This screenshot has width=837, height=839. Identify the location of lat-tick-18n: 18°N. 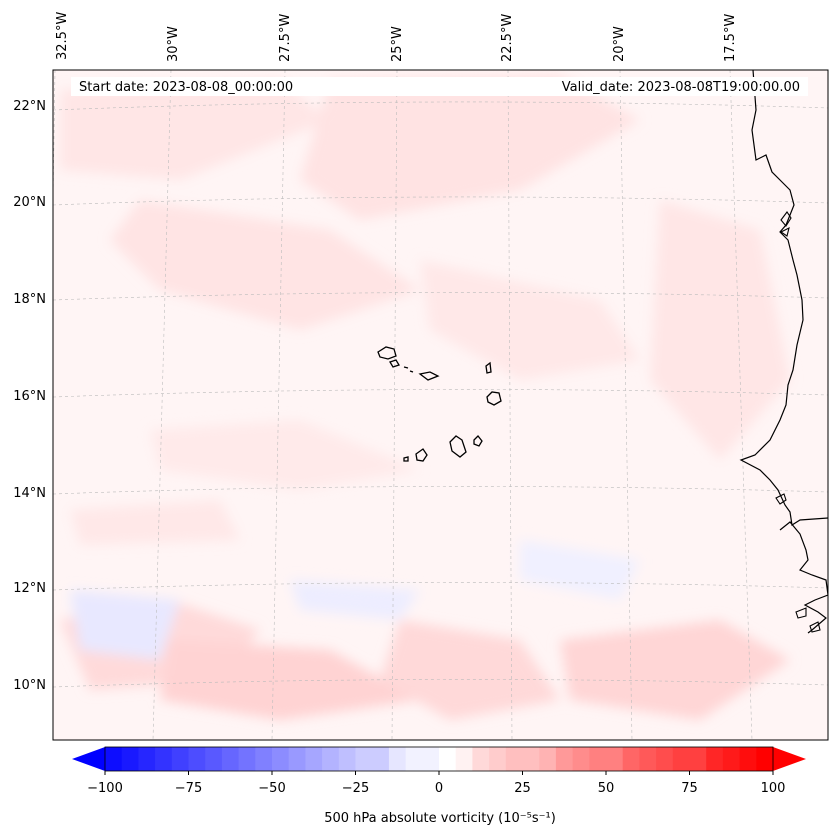
(29, 299).